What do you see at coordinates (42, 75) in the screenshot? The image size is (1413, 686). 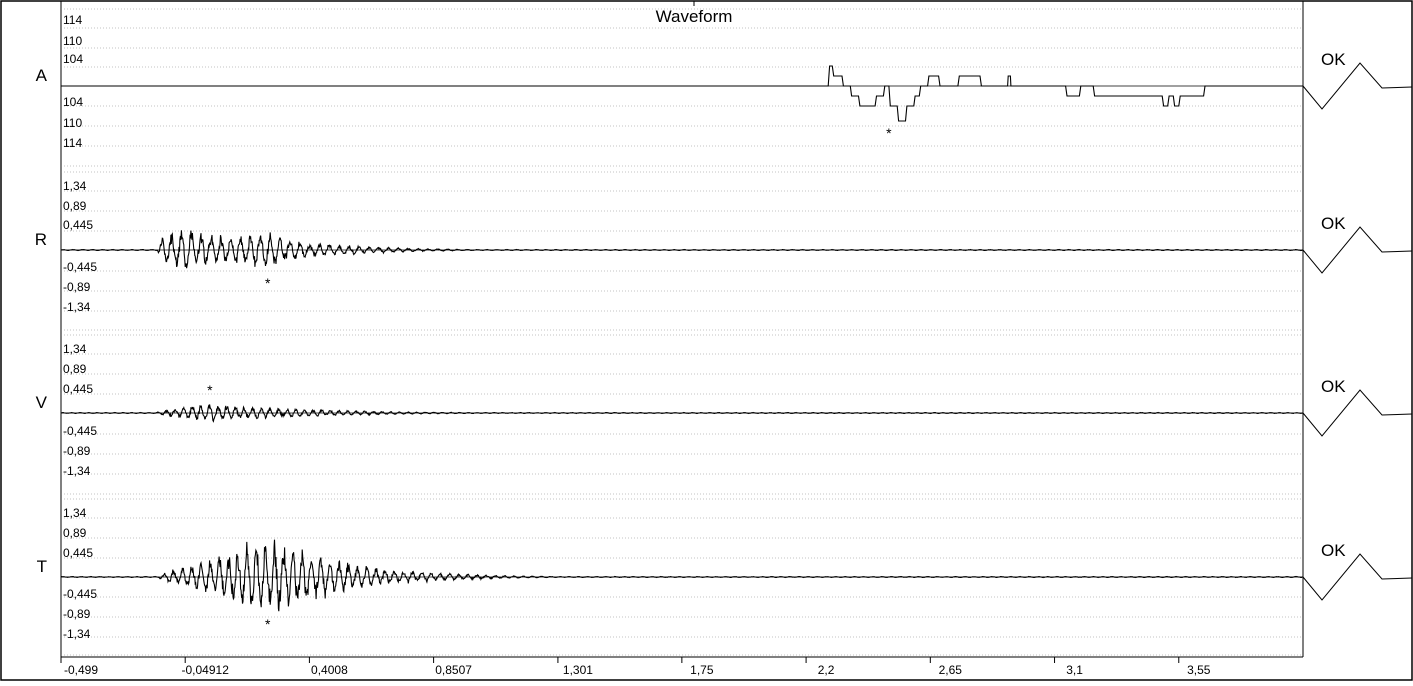 I see `channel-label-a: A` at bounding box center [42, 75].